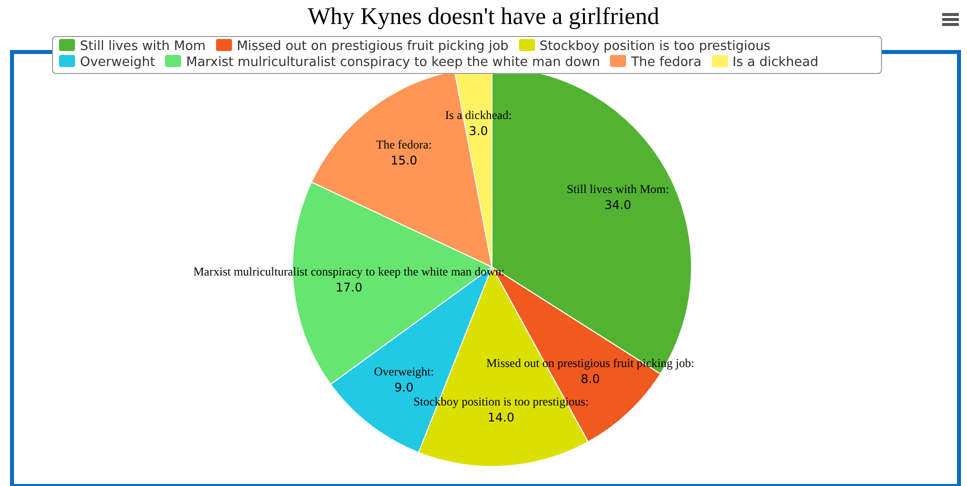 The width and height of the screenshot is (967, 486). I want to click on legend-label: Still lives with Mom, so click(142, 47).